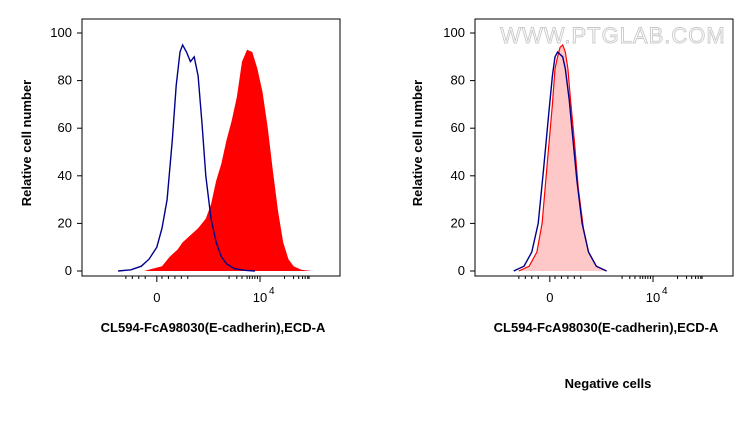 This screenshot has width=753, height=423. What do you see at coordinates (459, 151) in the screenshot?
I see `right-y-ticks: 0 20 40 60 80 100` at bounding box center [459, 151].